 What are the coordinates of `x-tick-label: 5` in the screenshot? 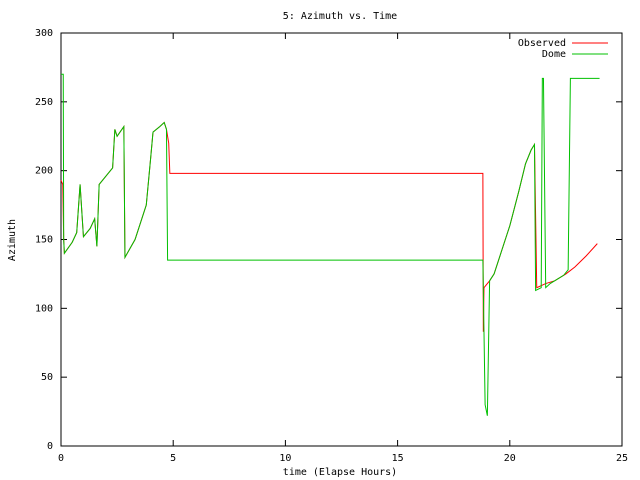 It's located at (173, 458).